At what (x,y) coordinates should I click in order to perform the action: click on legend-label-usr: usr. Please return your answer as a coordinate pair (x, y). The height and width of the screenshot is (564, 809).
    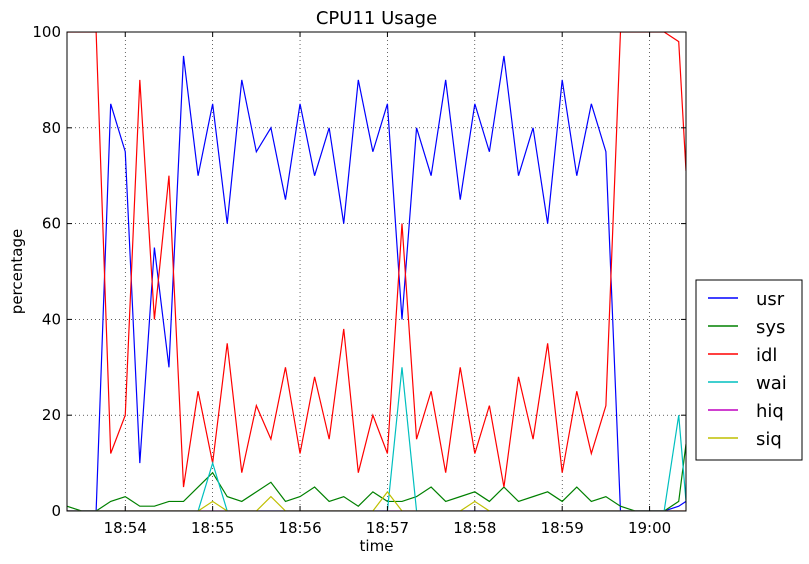
    Looking at the image, I should click on (770, 299).